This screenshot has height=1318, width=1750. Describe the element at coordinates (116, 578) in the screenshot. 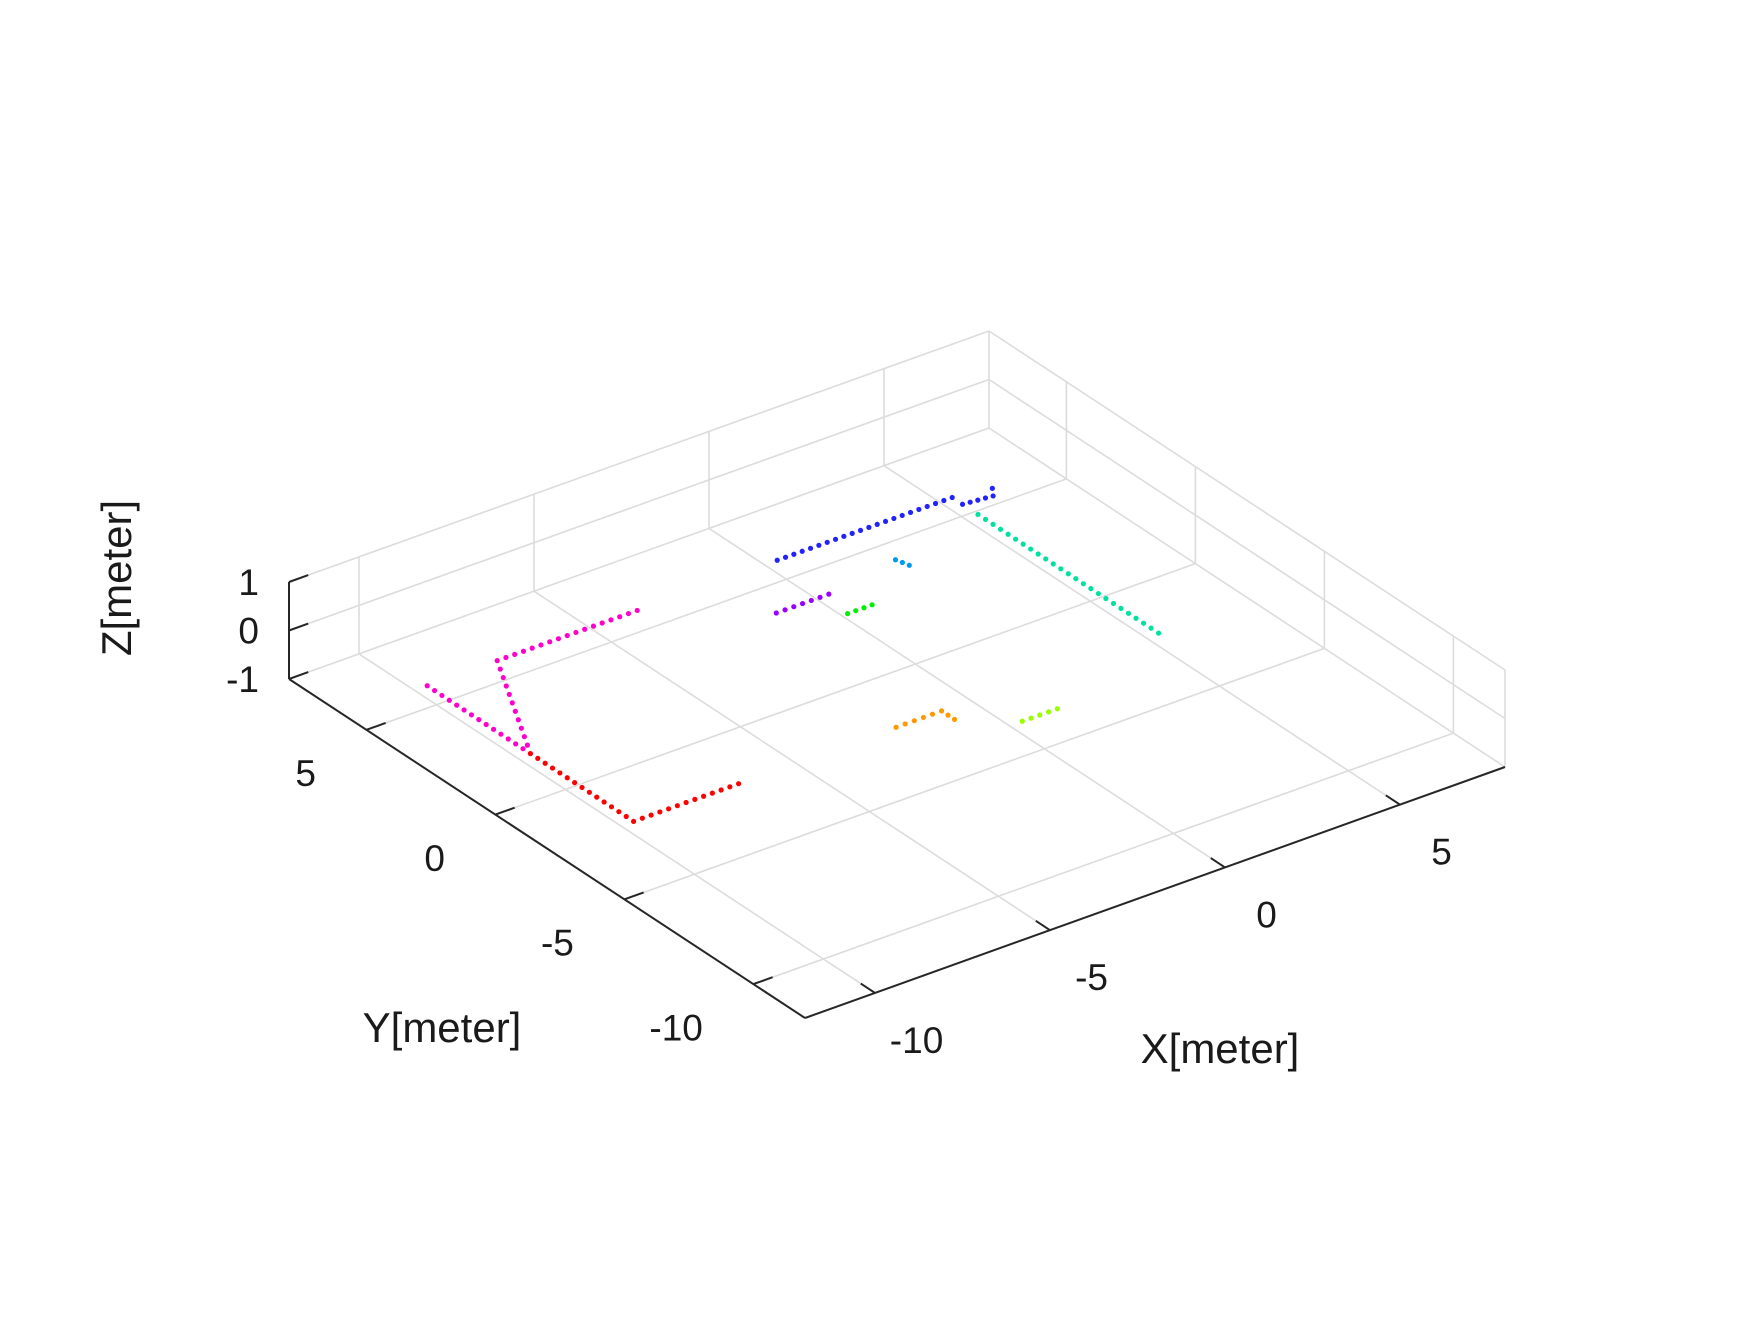

I see `z-axis-label: Z[meter]` at that location.